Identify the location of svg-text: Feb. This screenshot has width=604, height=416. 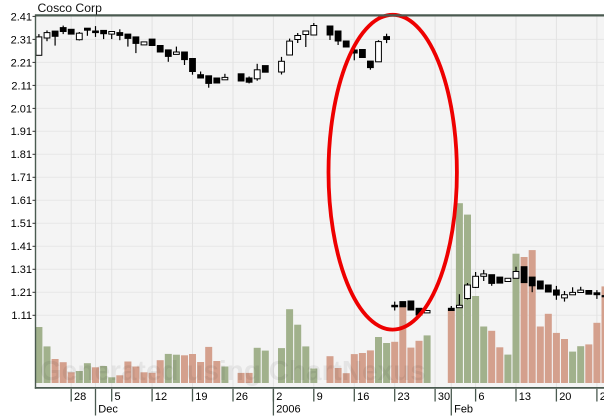
(463, 410).